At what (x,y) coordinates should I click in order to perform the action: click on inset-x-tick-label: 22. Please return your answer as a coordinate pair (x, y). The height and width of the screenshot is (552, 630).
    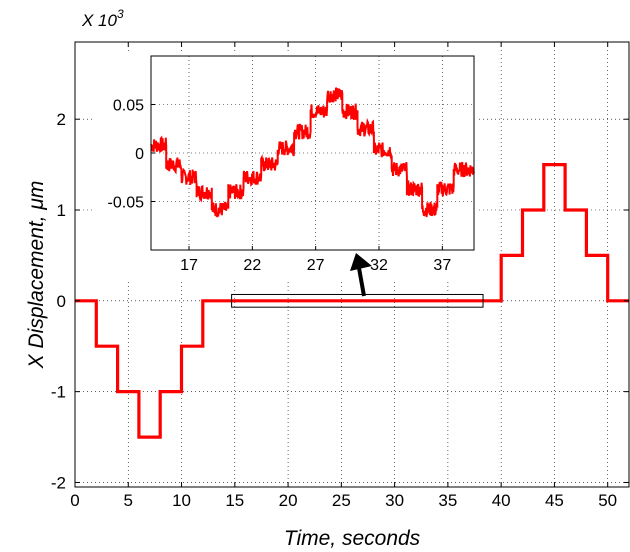
    Looking at the image, I should click on (252, 265).